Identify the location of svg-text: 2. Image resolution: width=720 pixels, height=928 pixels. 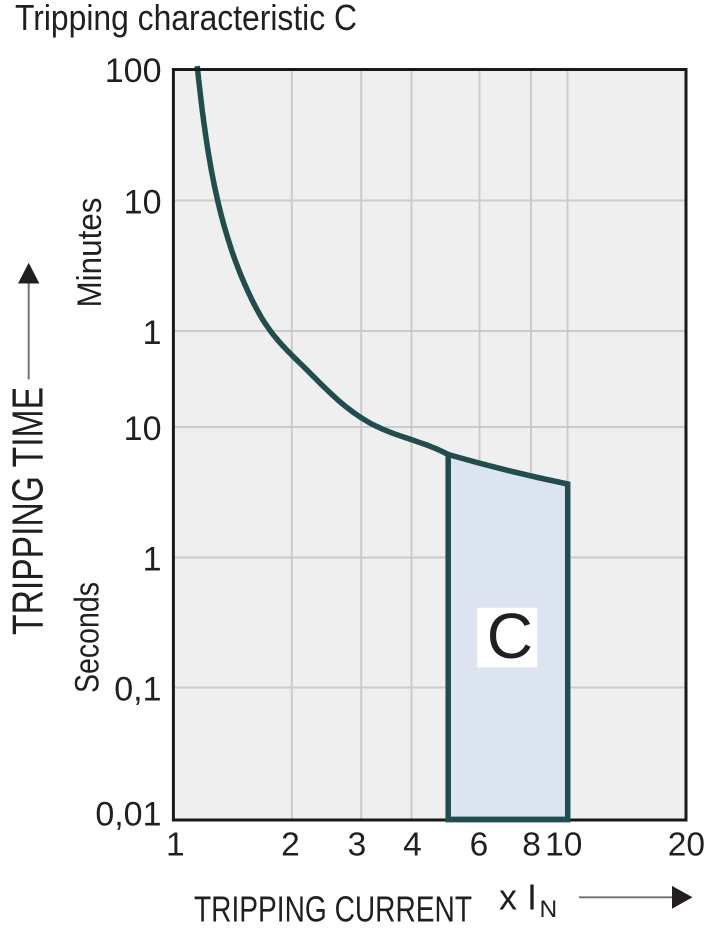
(290, 845).